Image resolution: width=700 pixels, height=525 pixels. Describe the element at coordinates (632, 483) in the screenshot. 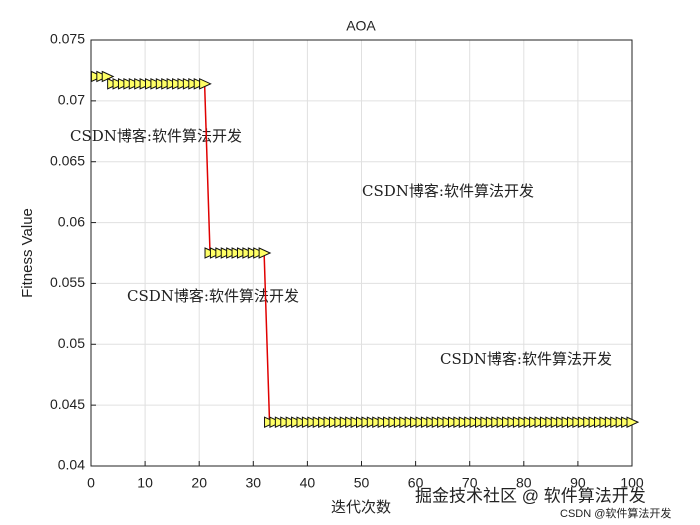

I see `x-tick-label: 100` at that location.